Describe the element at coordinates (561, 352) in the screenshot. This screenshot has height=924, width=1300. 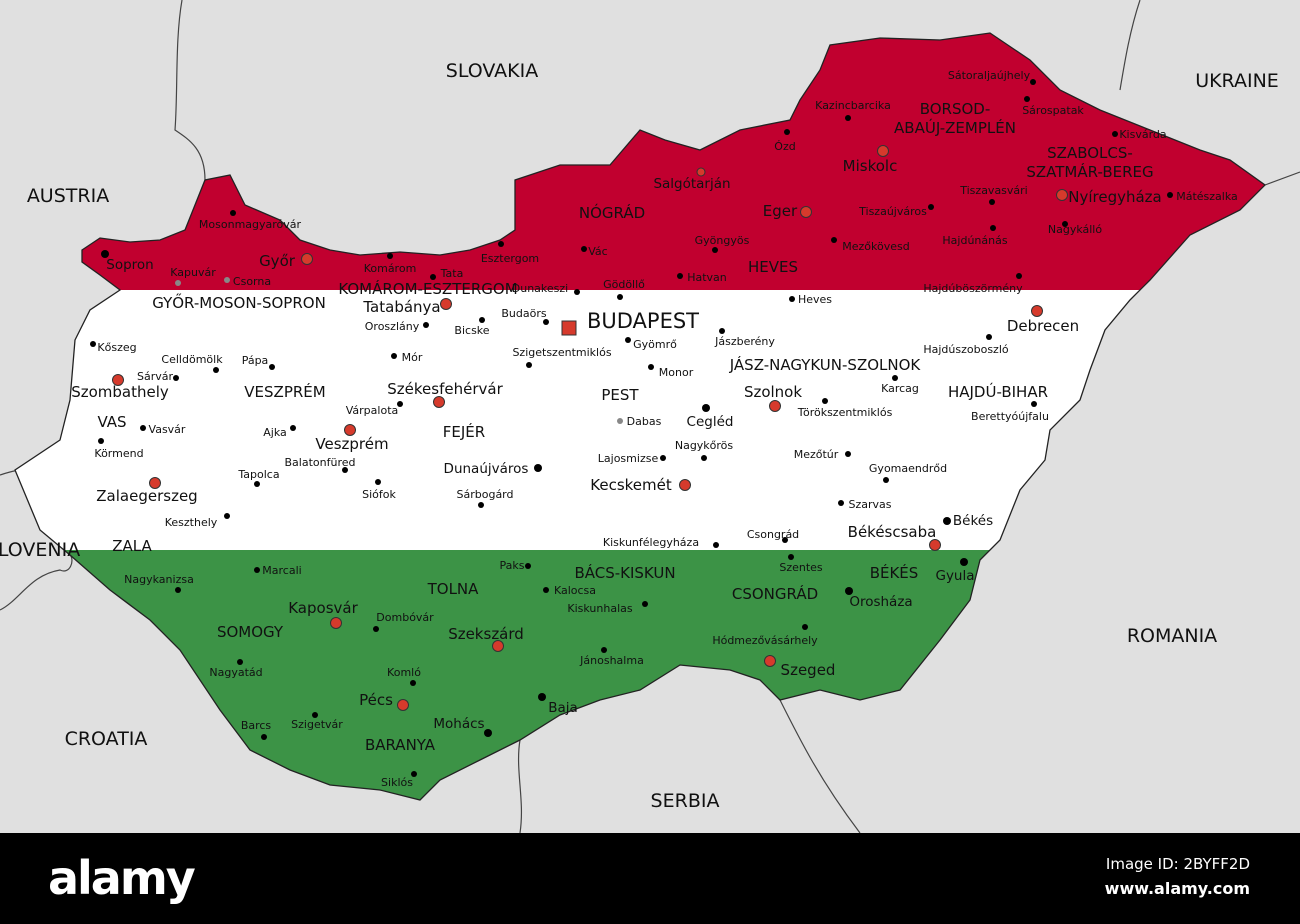
I see `city-label: Szigetszentmiklós` at that location.